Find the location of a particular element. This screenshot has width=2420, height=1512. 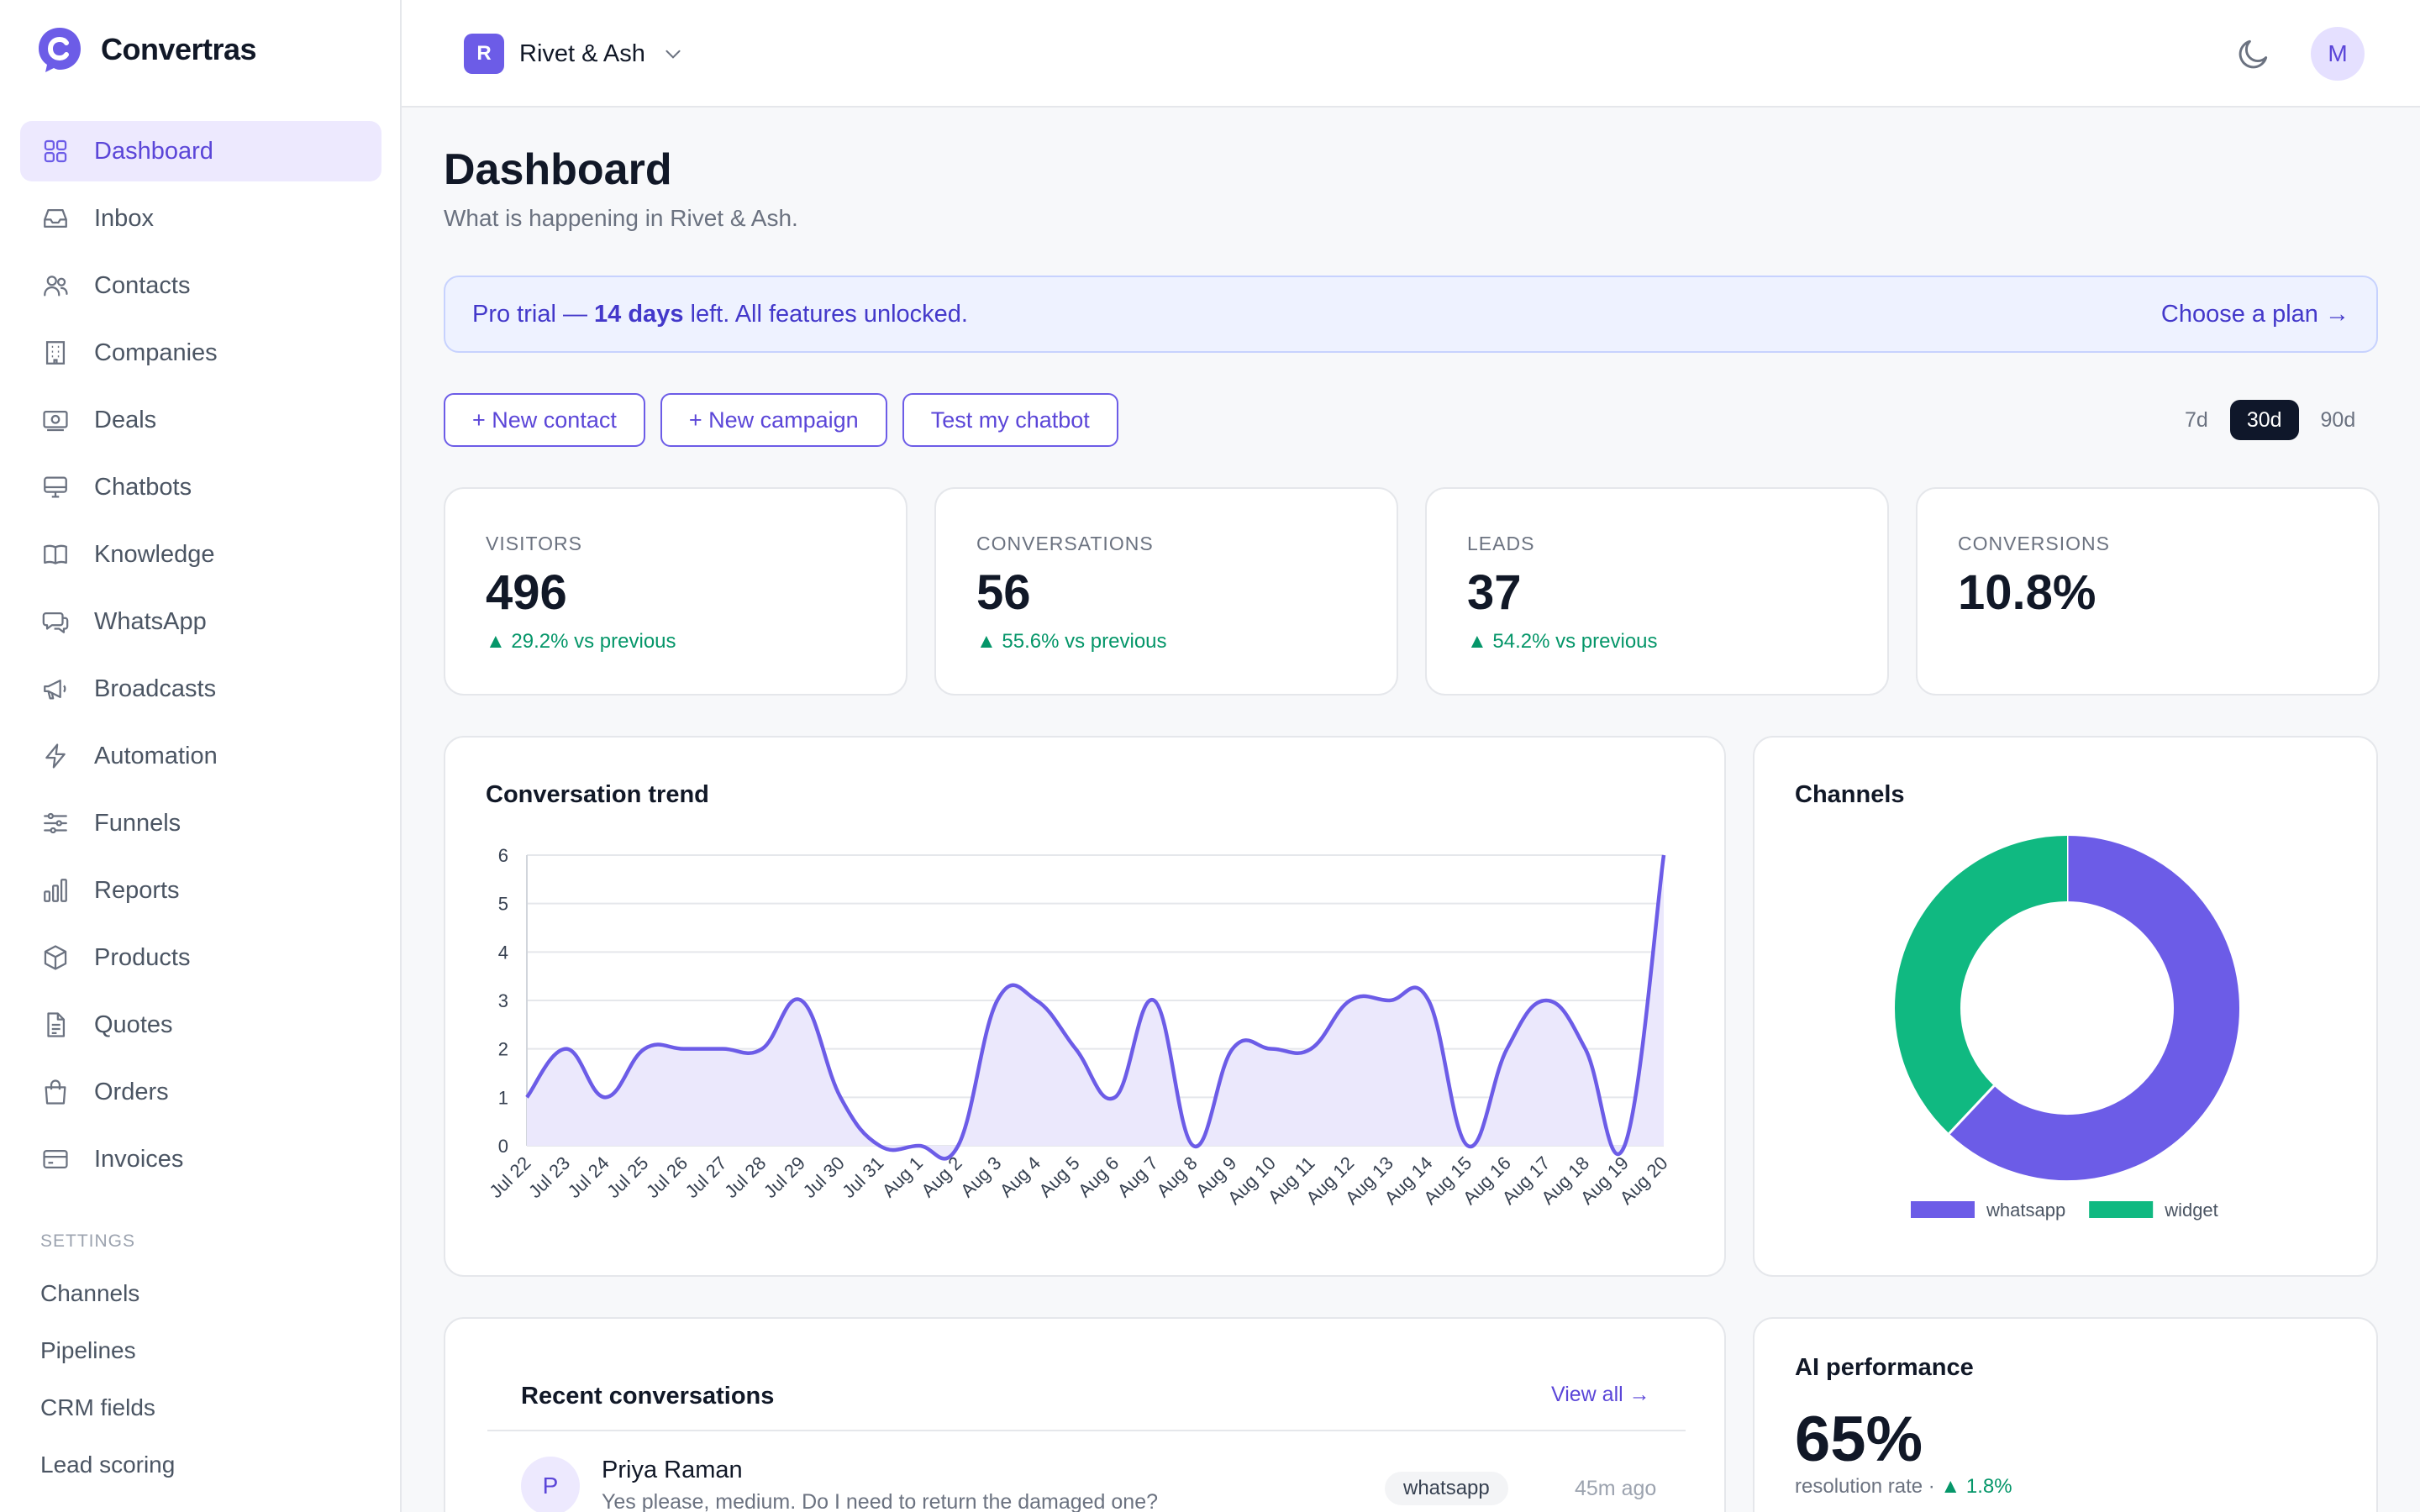

stat-card-conversions: CONVERSIONS 10.8% is located at coordinates (2148, 591).